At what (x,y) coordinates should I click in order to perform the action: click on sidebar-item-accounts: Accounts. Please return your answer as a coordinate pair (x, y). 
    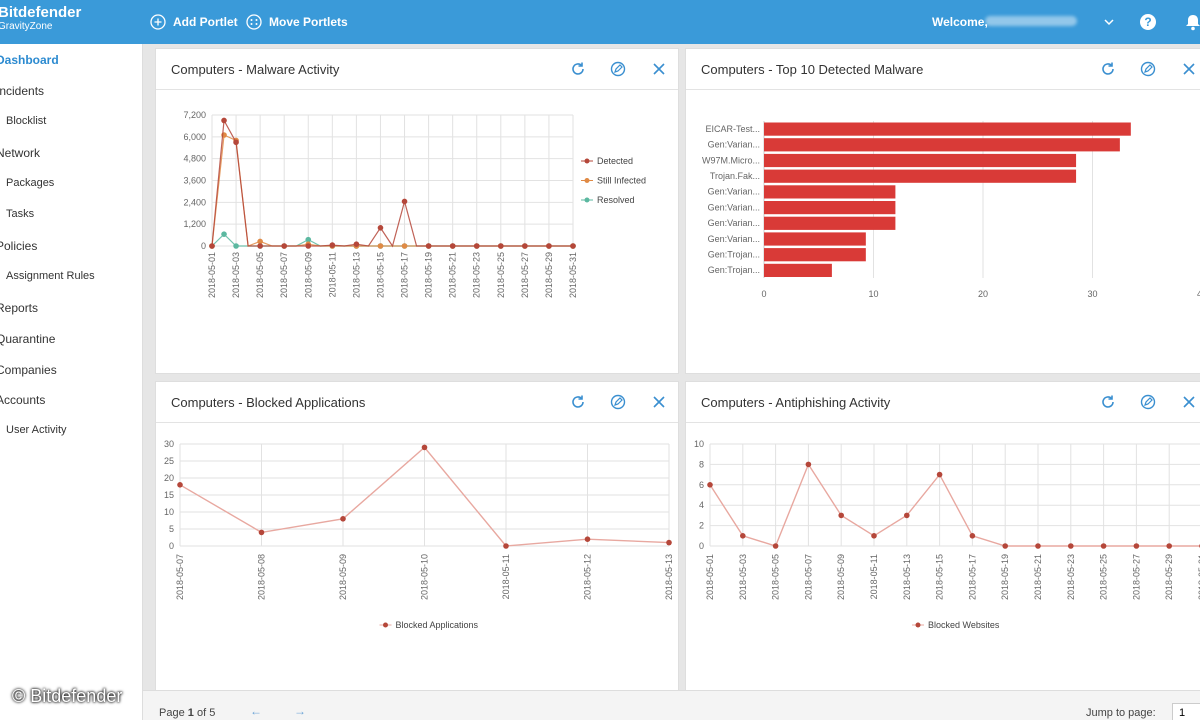
    Looking at the image, I should click on (23, 400).